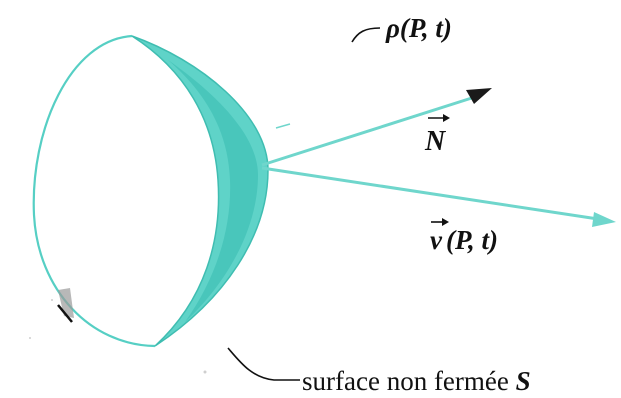 The height and width of the screenshot is (398, 621). Describe the element at coordinates (366, 35) in the screenshot. I see `density-leader` at that location.